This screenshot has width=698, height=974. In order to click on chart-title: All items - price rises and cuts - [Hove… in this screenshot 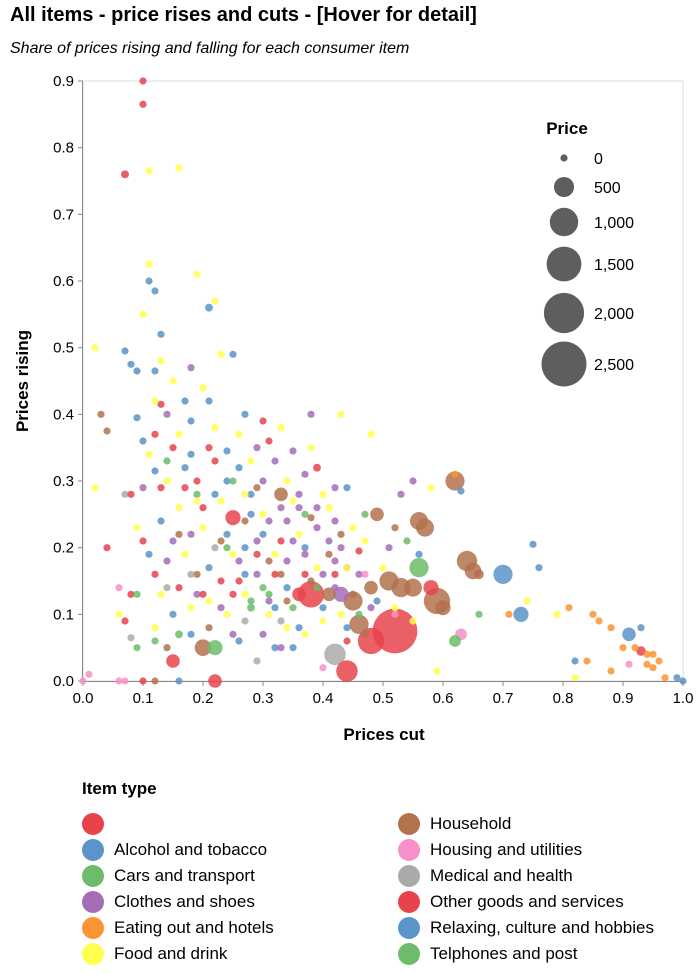, I will do `click(243, 15)`.